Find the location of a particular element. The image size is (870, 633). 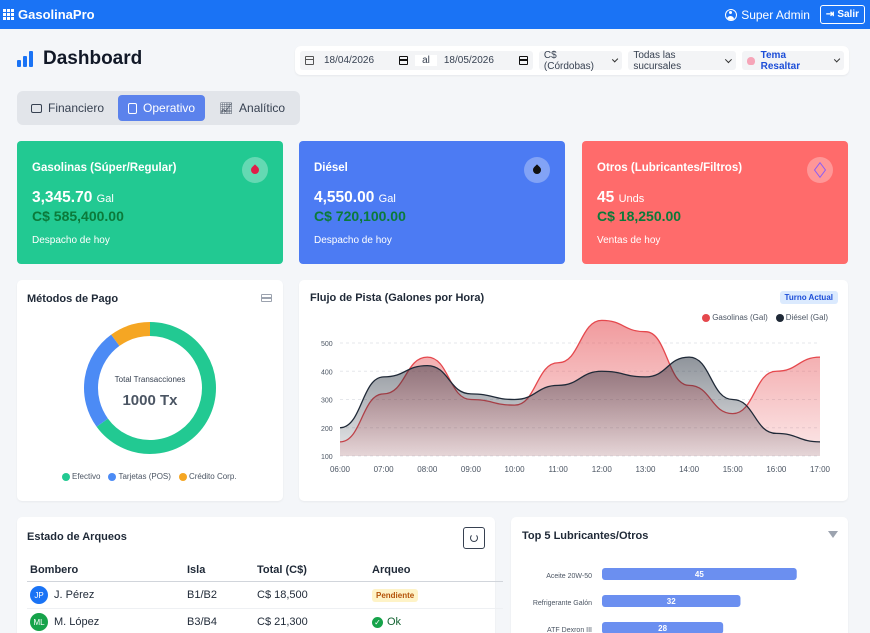

top-bar: GasolinaPro Super Admin ⇥ Salir is located at coordinates (435, 14).